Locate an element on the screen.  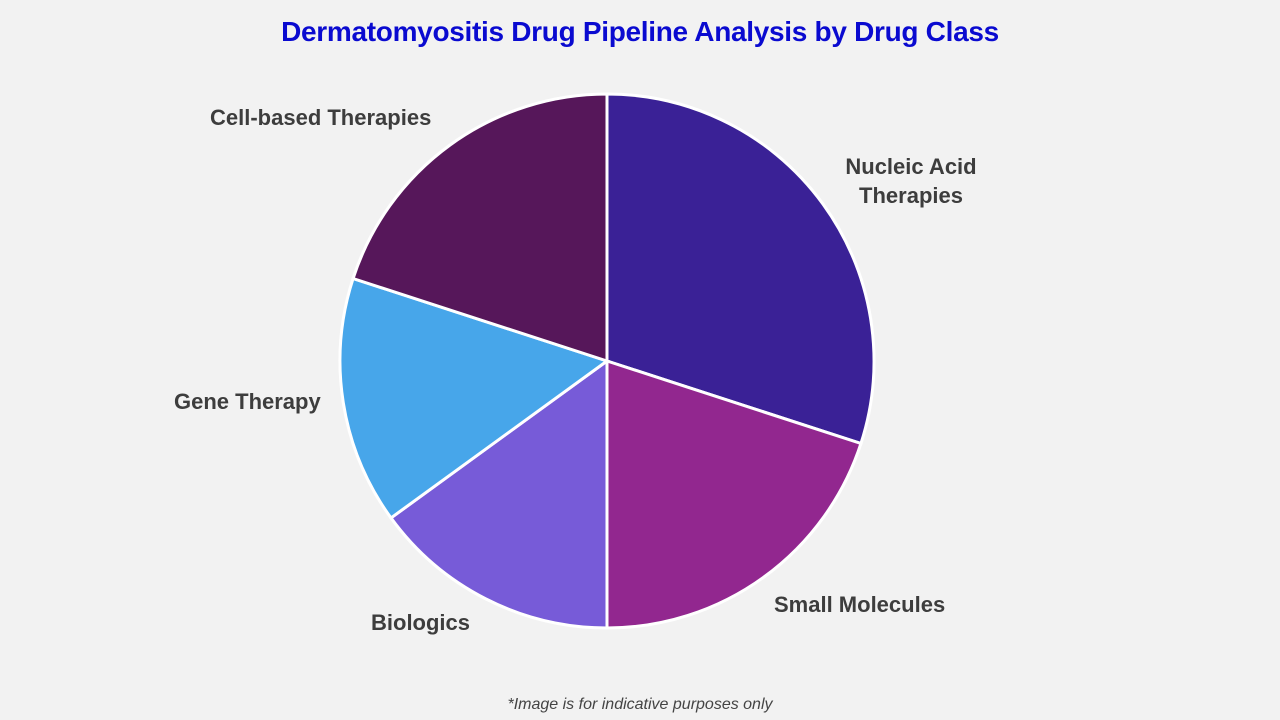
pie-slice-small-molecules is located at coordinates (734, 494).